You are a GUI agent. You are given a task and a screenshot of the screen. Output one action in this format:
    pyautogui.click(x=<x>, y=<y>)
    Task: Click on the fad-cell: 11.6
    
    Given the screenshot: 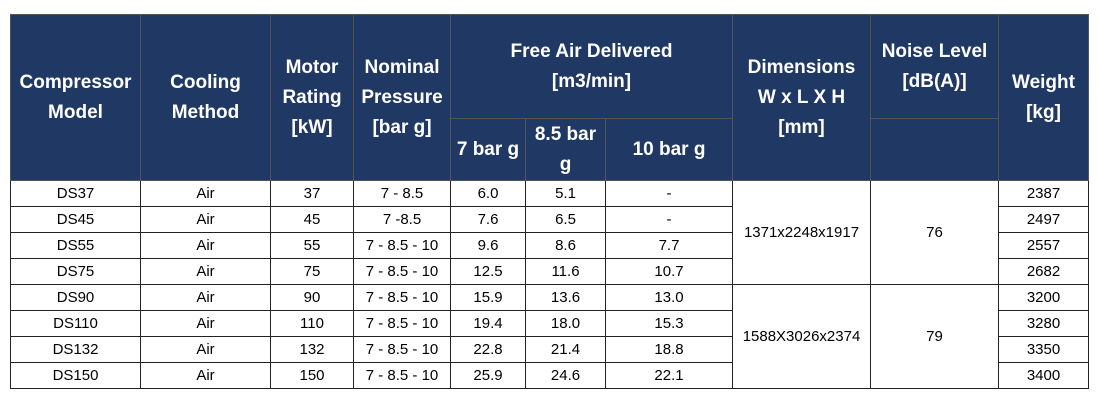 What is the action you would take?
    pyautogui.click(x=565, y=271)
    